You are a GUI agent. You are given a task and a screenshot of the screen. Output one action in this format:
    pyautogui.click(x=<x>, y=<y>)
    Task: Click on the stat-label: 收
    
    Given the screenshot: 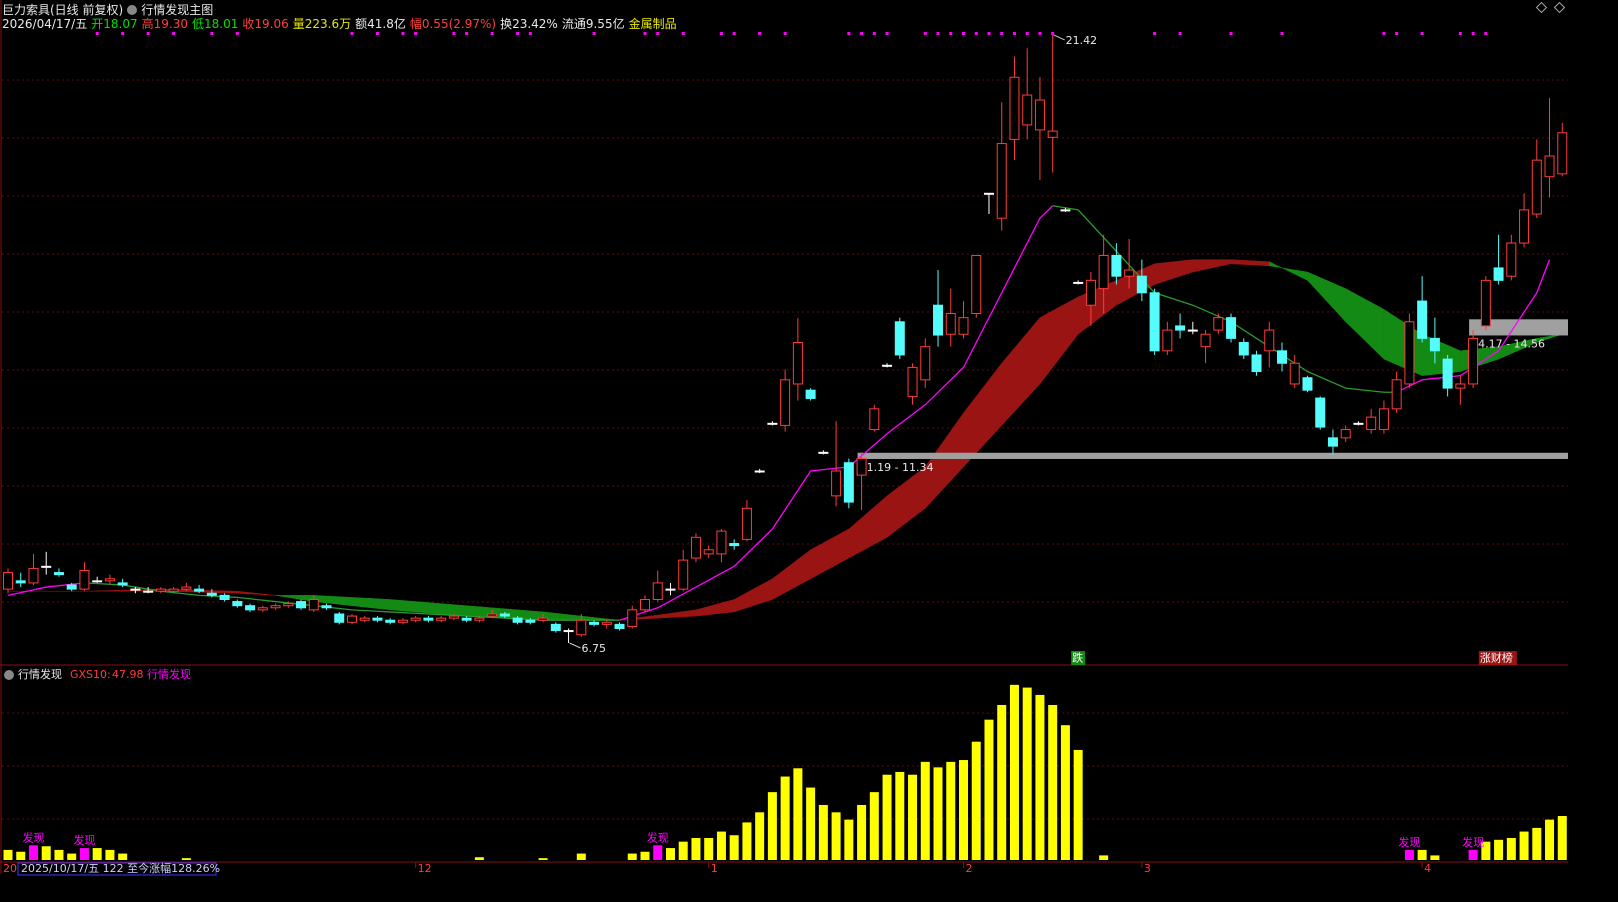 What is the action you would take?
    pyautogui.click(x=248, y=24)
    